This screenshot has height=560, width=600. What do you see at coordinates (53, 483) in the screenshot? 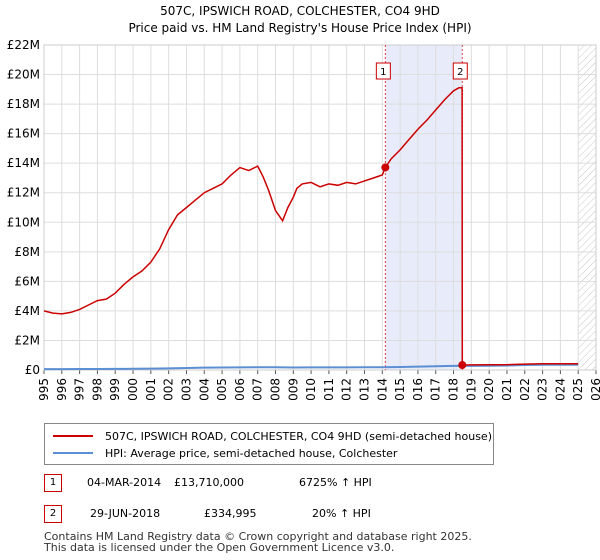
I see `sale-badge: 1` at bounding box center [53, 483].